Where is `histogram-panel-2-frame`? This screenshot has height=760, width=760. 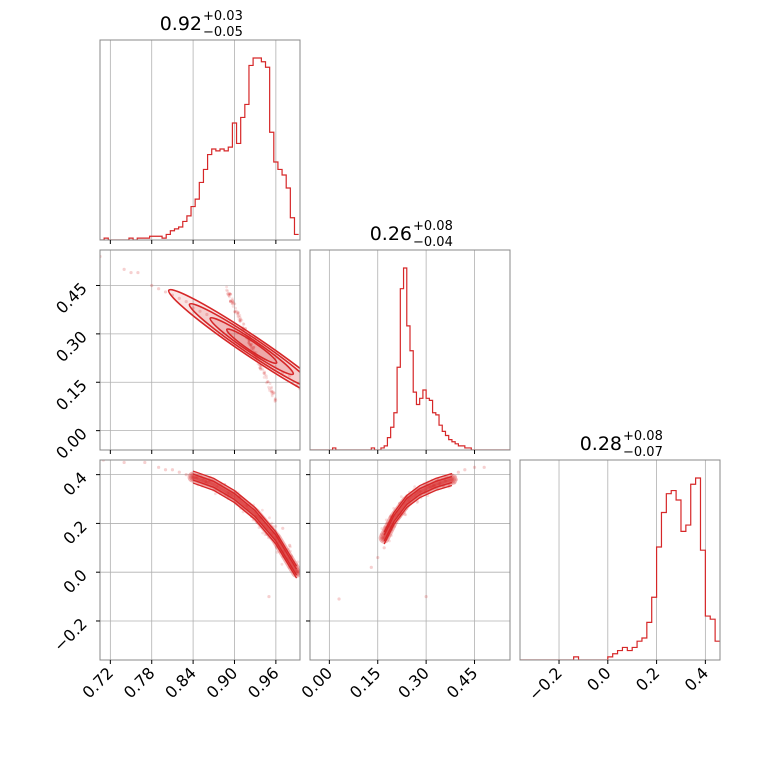
histogram-panel-2-frame is located at coordinates (620, 560).